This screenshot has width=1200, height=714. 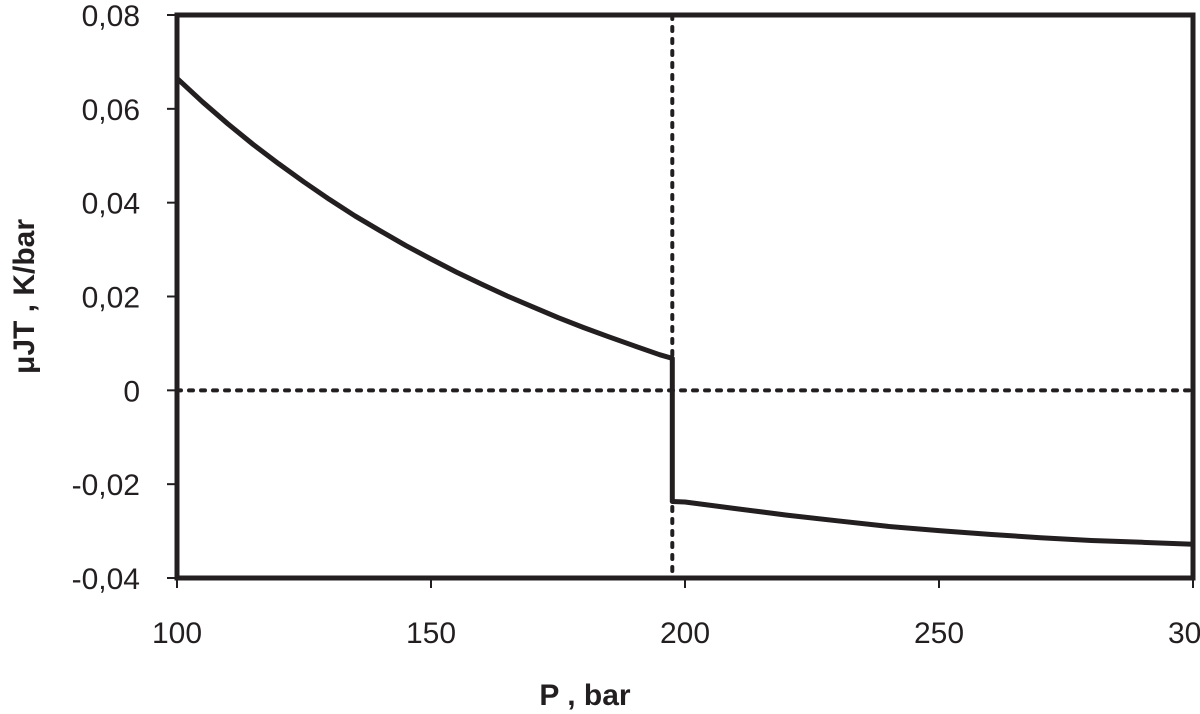 I want to click on x-tick-label: 100, so click(x=177, y=633).